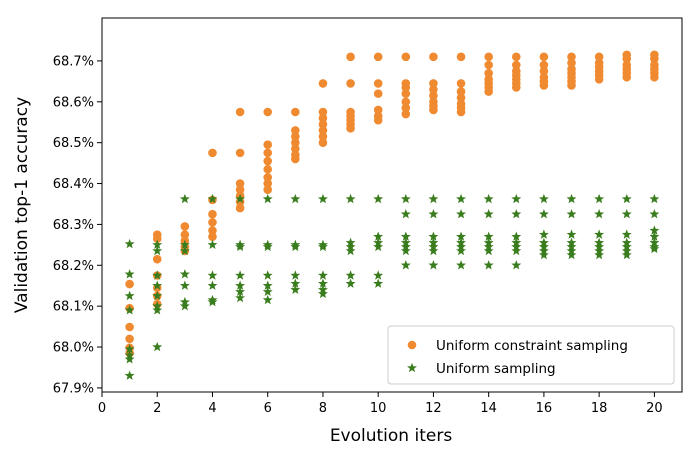  I want to click on x-tick-label: 14, so click(488, 408).